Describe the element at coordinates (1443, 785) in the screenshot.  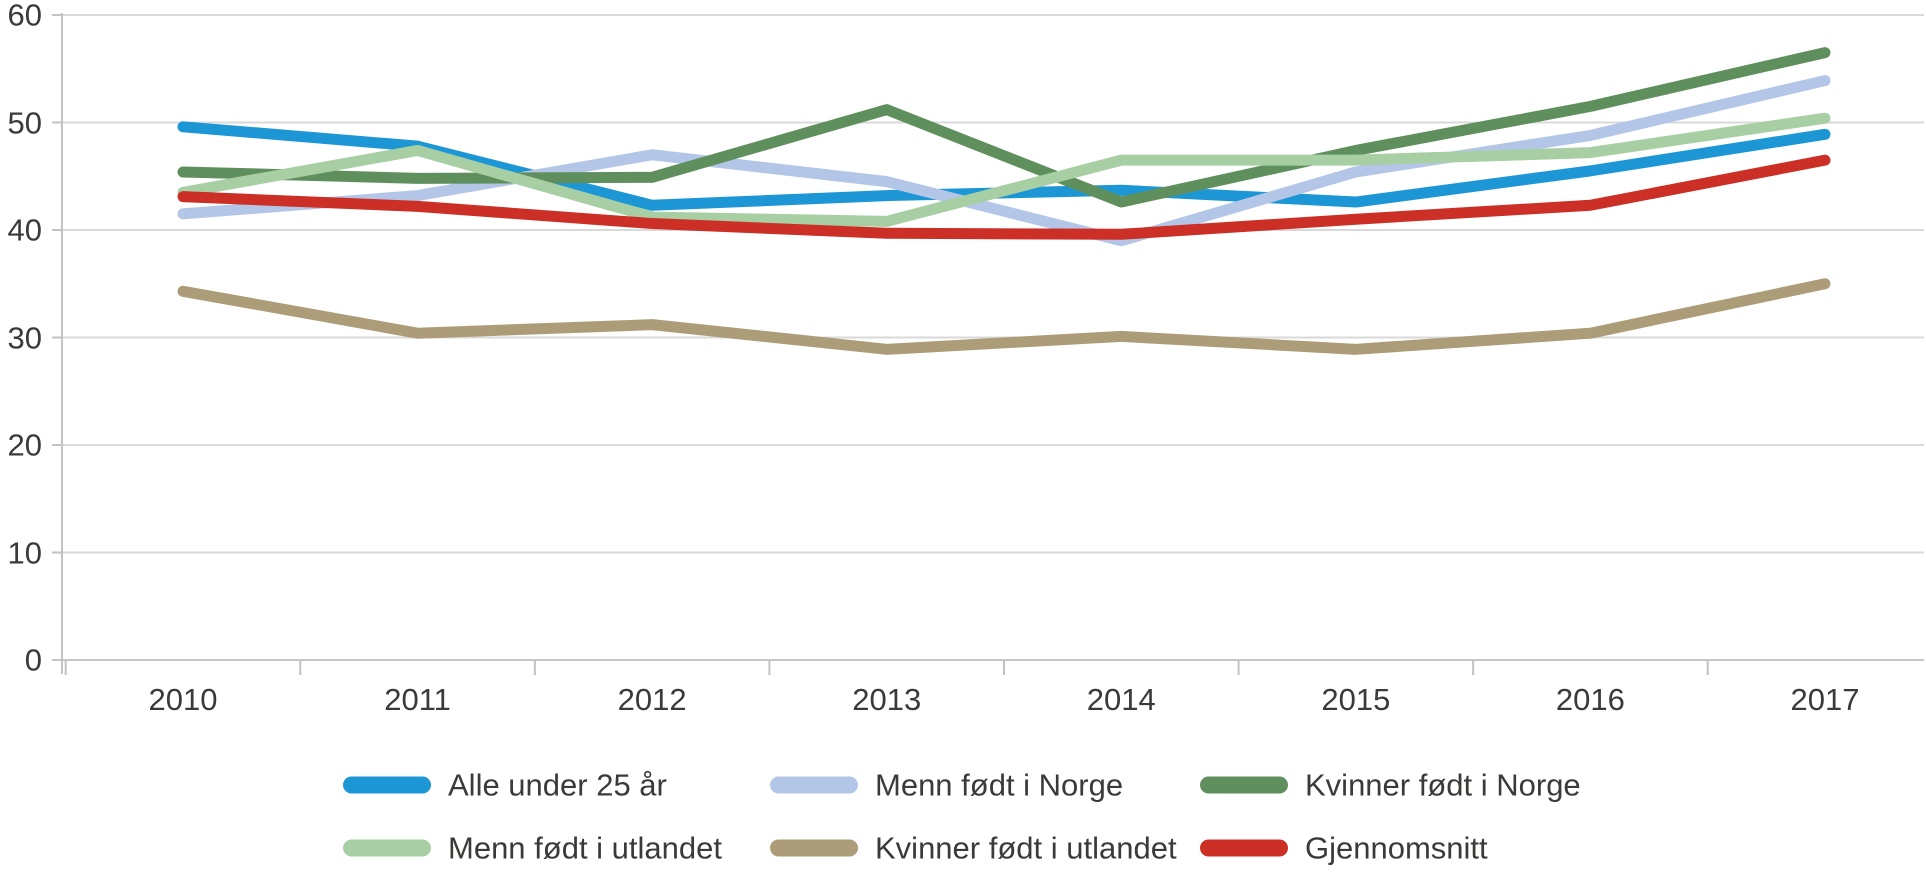
I see `legend-label-kvinner-fodt-i-norge: Kvinner født i Norge` at that location.